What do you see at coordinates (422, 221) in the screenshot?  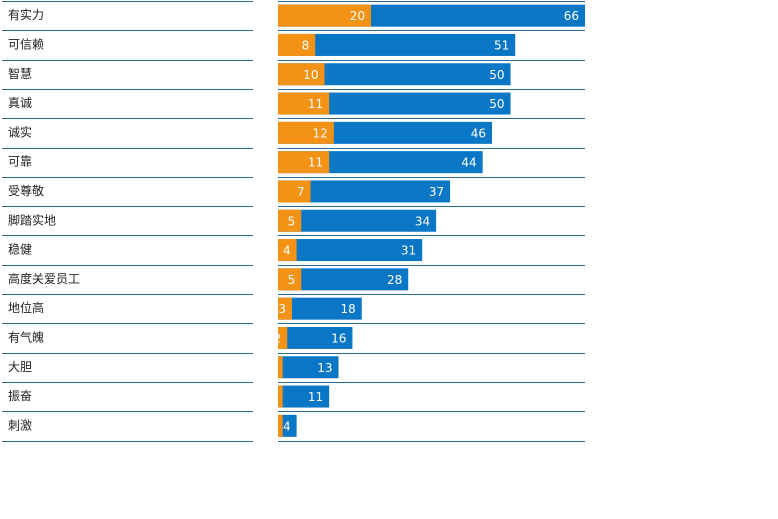 I see `value-label: 34` at bounding box center [422, 221].